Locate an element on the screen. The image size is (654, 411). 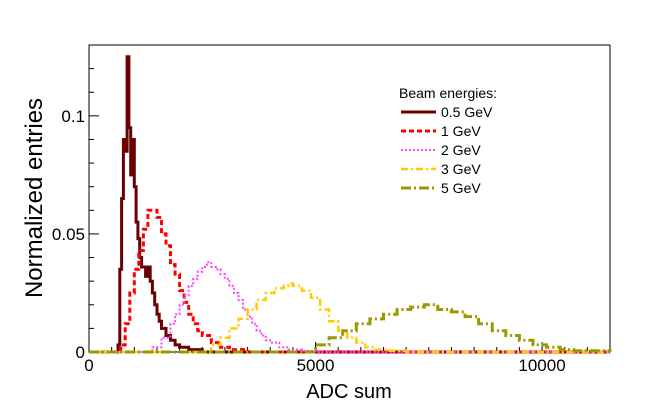
legend-label: 1 GeV is located at coordinates (461, 131).